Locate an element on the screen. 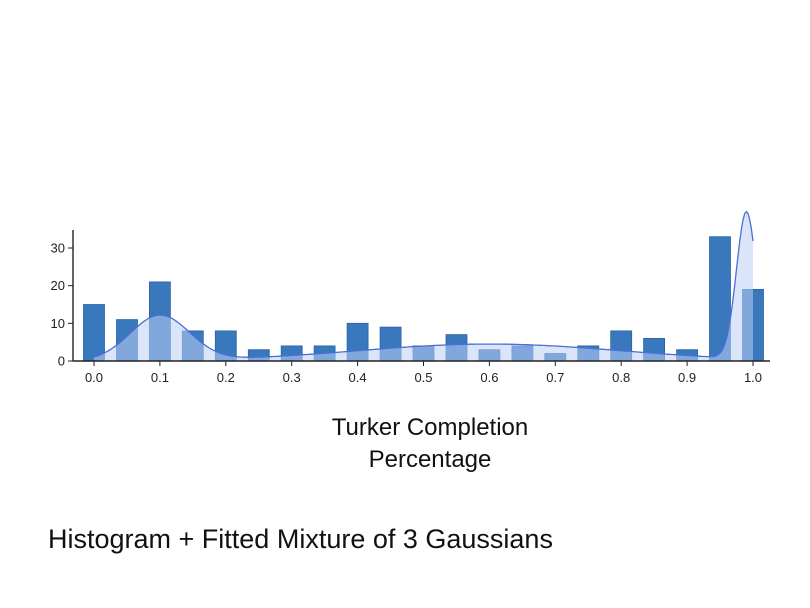 The image size is (810, 608). x-axis-title-line-1: Turker Completion is located at coordinates (430, 427).